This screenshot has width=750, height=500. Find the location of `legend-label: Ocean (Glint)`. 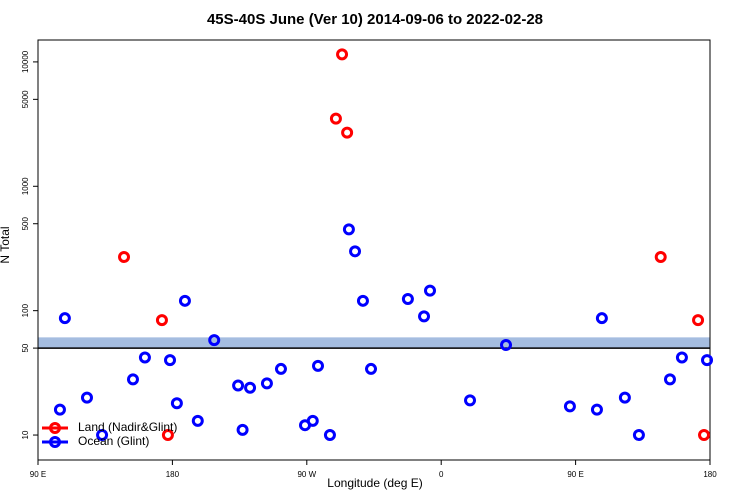

legend-label: Ocean (Glint) is located at coordinates (113, 441).